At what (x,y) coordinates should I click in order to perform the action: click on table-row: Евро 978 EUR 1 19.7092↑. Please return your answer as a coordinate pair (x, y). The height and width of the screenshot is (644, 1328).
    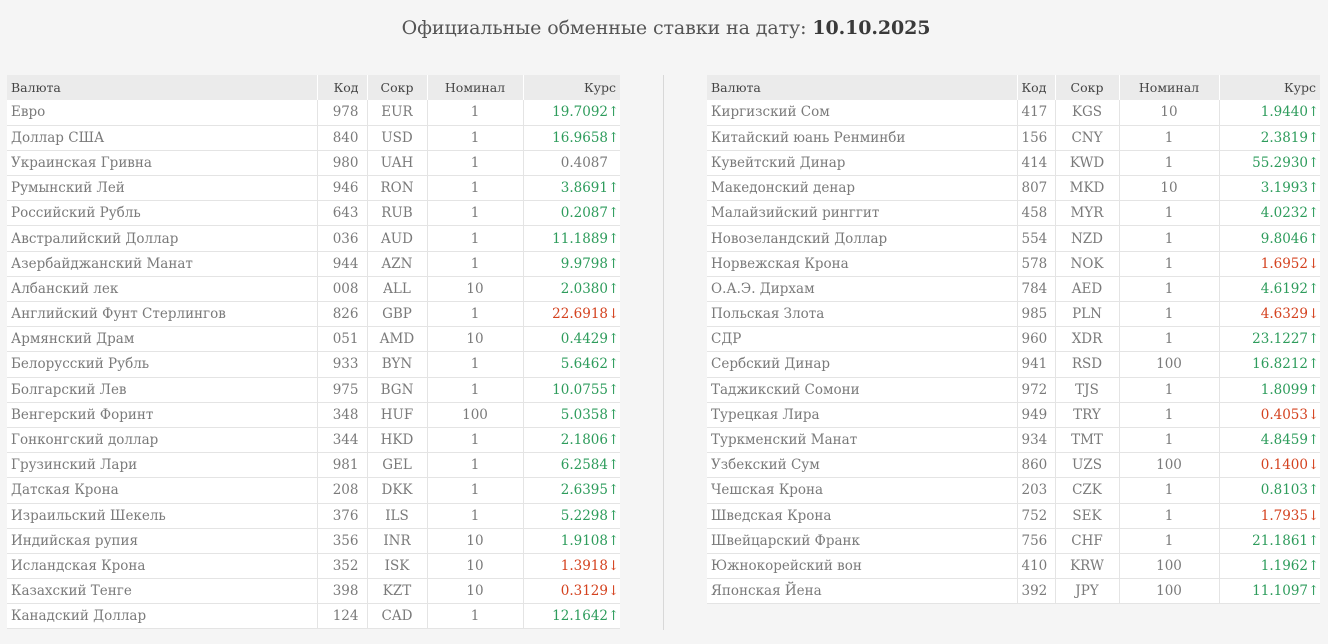
    Looking at the image, I should click on (313, 113).